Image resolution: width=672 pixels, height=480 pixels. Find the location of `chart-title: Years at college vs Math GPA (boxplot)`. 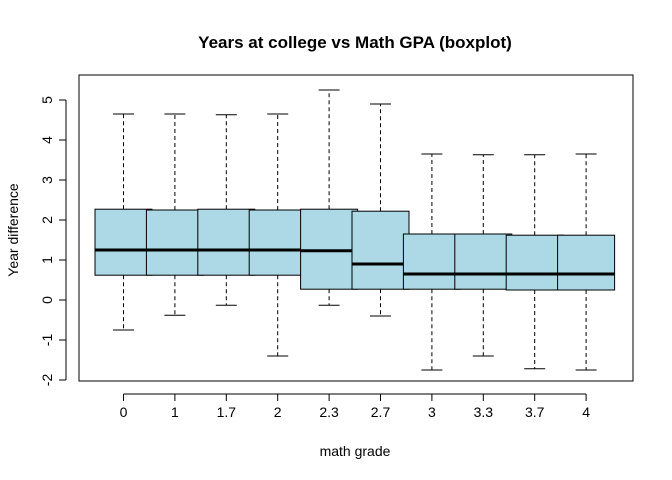

chart-title: Years at college vs Math GPA (boxplot) is located at coordinates (355, 42).